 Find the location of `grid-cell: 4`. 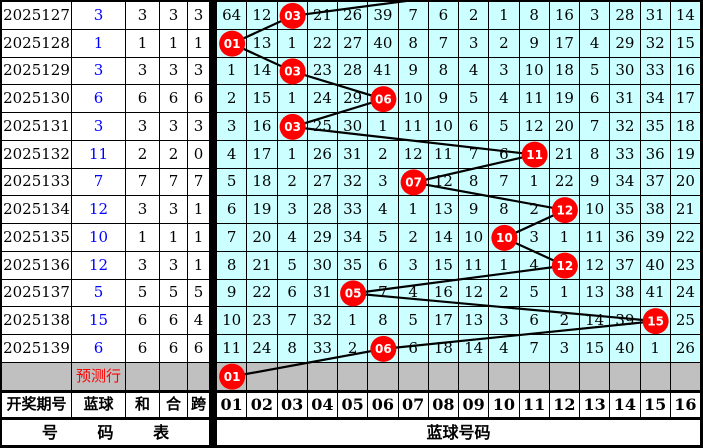

grid-cell: 4 is located at coordinates (504, 99).